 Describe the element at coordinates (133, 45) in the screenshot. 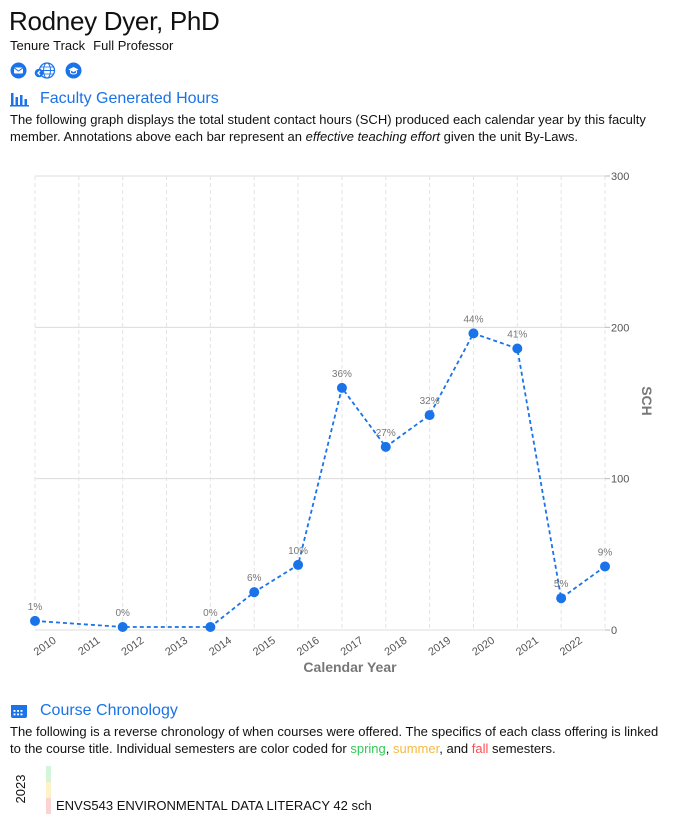

I see `rank-label: Full Professor` at that location.